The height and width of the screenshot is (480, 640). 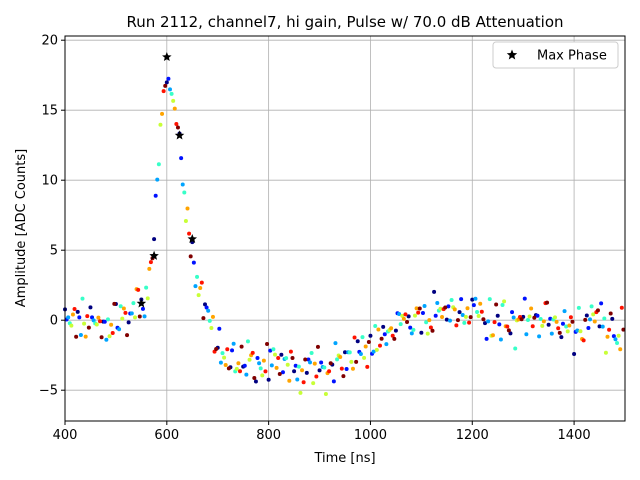 I want to click on max-phase-point, so click(x=154, y=255).